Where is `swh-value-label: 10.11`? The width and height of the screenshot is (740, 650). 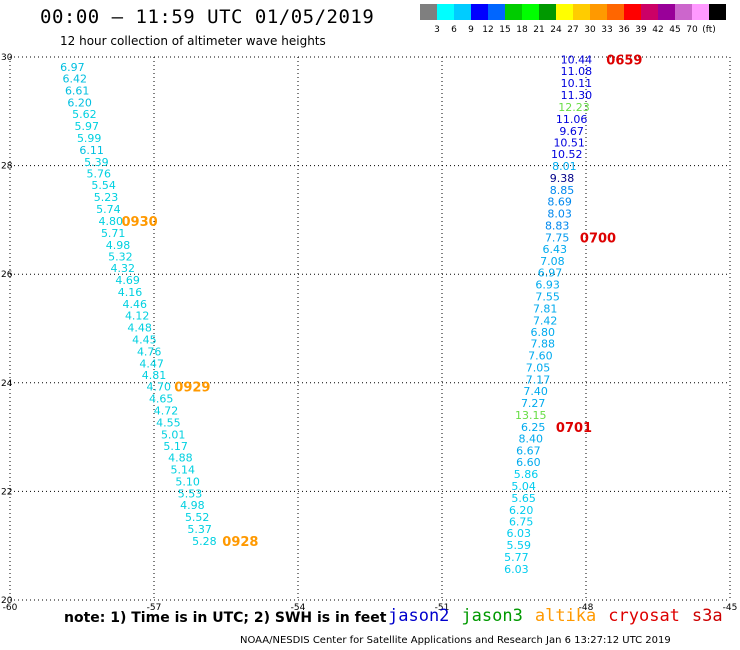
swh-value-label: 10.11 is located at coordinates (577, 83).